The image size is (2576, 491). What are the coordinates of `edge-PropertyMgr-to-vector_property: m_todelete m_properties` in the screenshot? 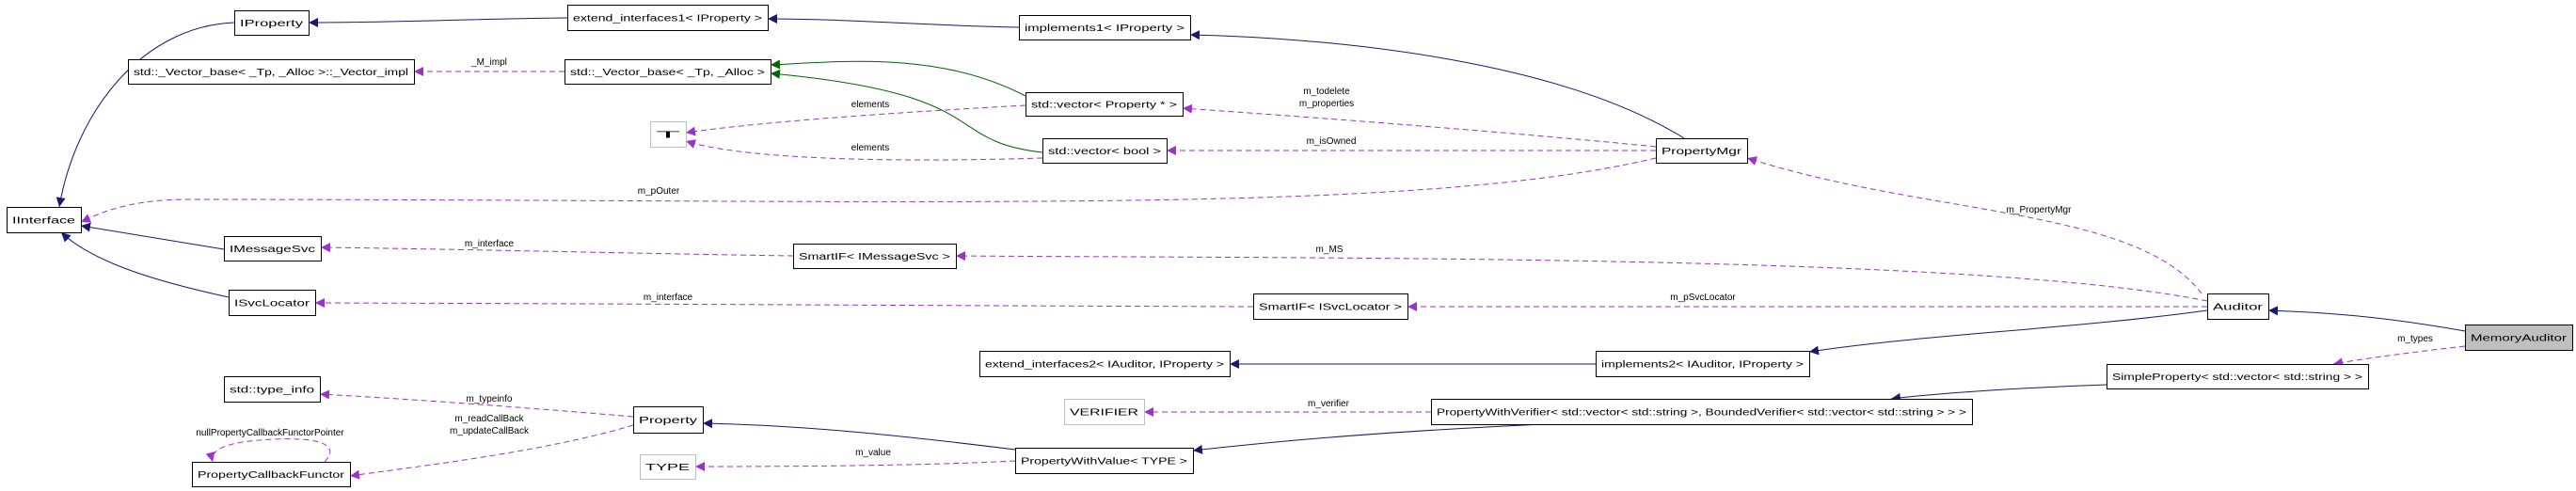 It's located at (1420, 117).